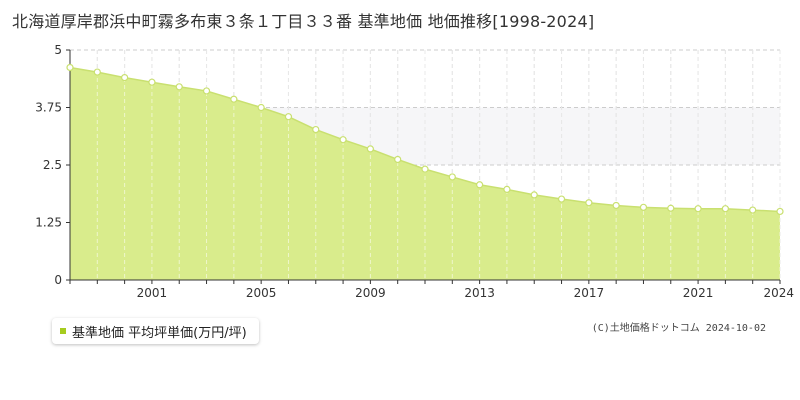 This screenshot has width=800, height=400. What do you see at coordinates (63, 331) in the screenshot?
I see `legend-swatch` at bounding box center [63, 331].